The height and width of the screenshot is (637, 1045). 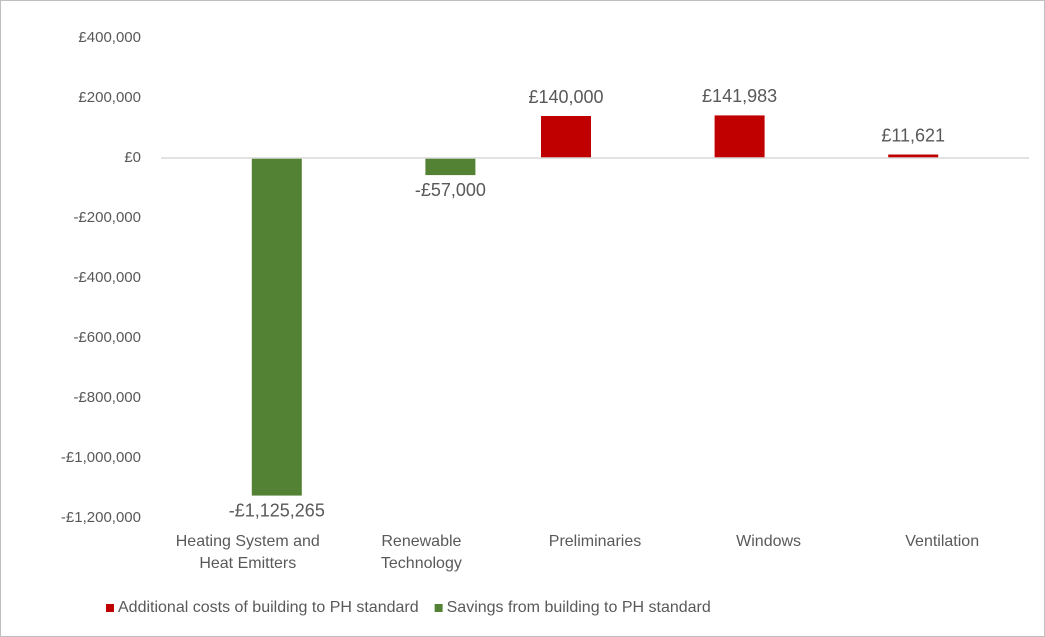 What do you see at coordinates (101, 457) in the screenshot?
I see `y-tick-label: -£1,000,000` at bounding box center [101, 457].